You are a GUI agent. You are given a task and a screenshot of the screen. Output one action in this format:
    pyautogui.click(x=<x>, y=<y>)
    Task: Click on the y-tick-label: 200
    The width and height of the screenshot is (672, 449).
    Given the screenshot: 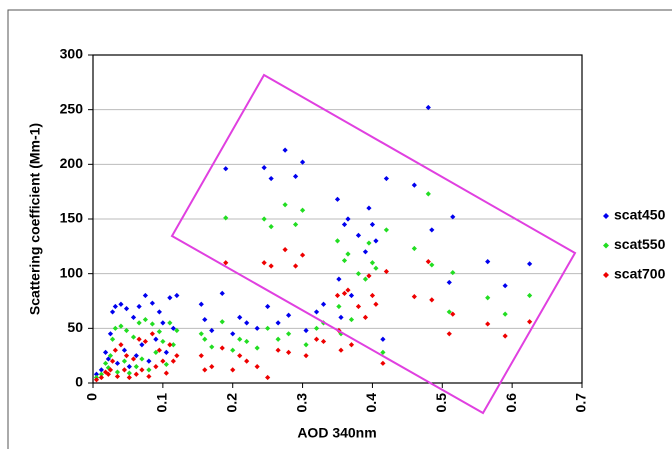 What is the action you would take?
    pyautogui.click(x=72, y=163)
    